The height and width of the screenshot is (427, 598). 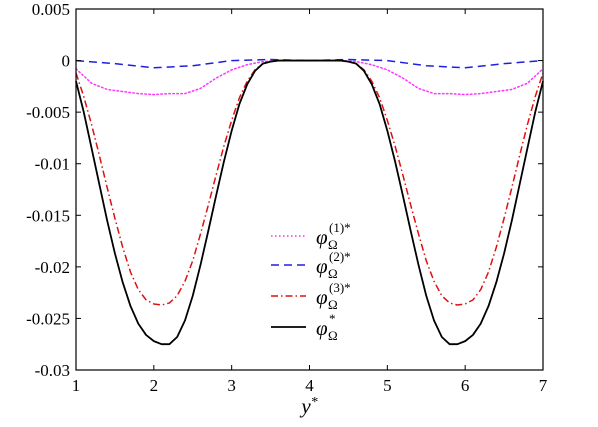 What do you see at coordinates (154, 385) in the screenshot?
I see `x-tick-label: 2` at bounding box center [154, 385].